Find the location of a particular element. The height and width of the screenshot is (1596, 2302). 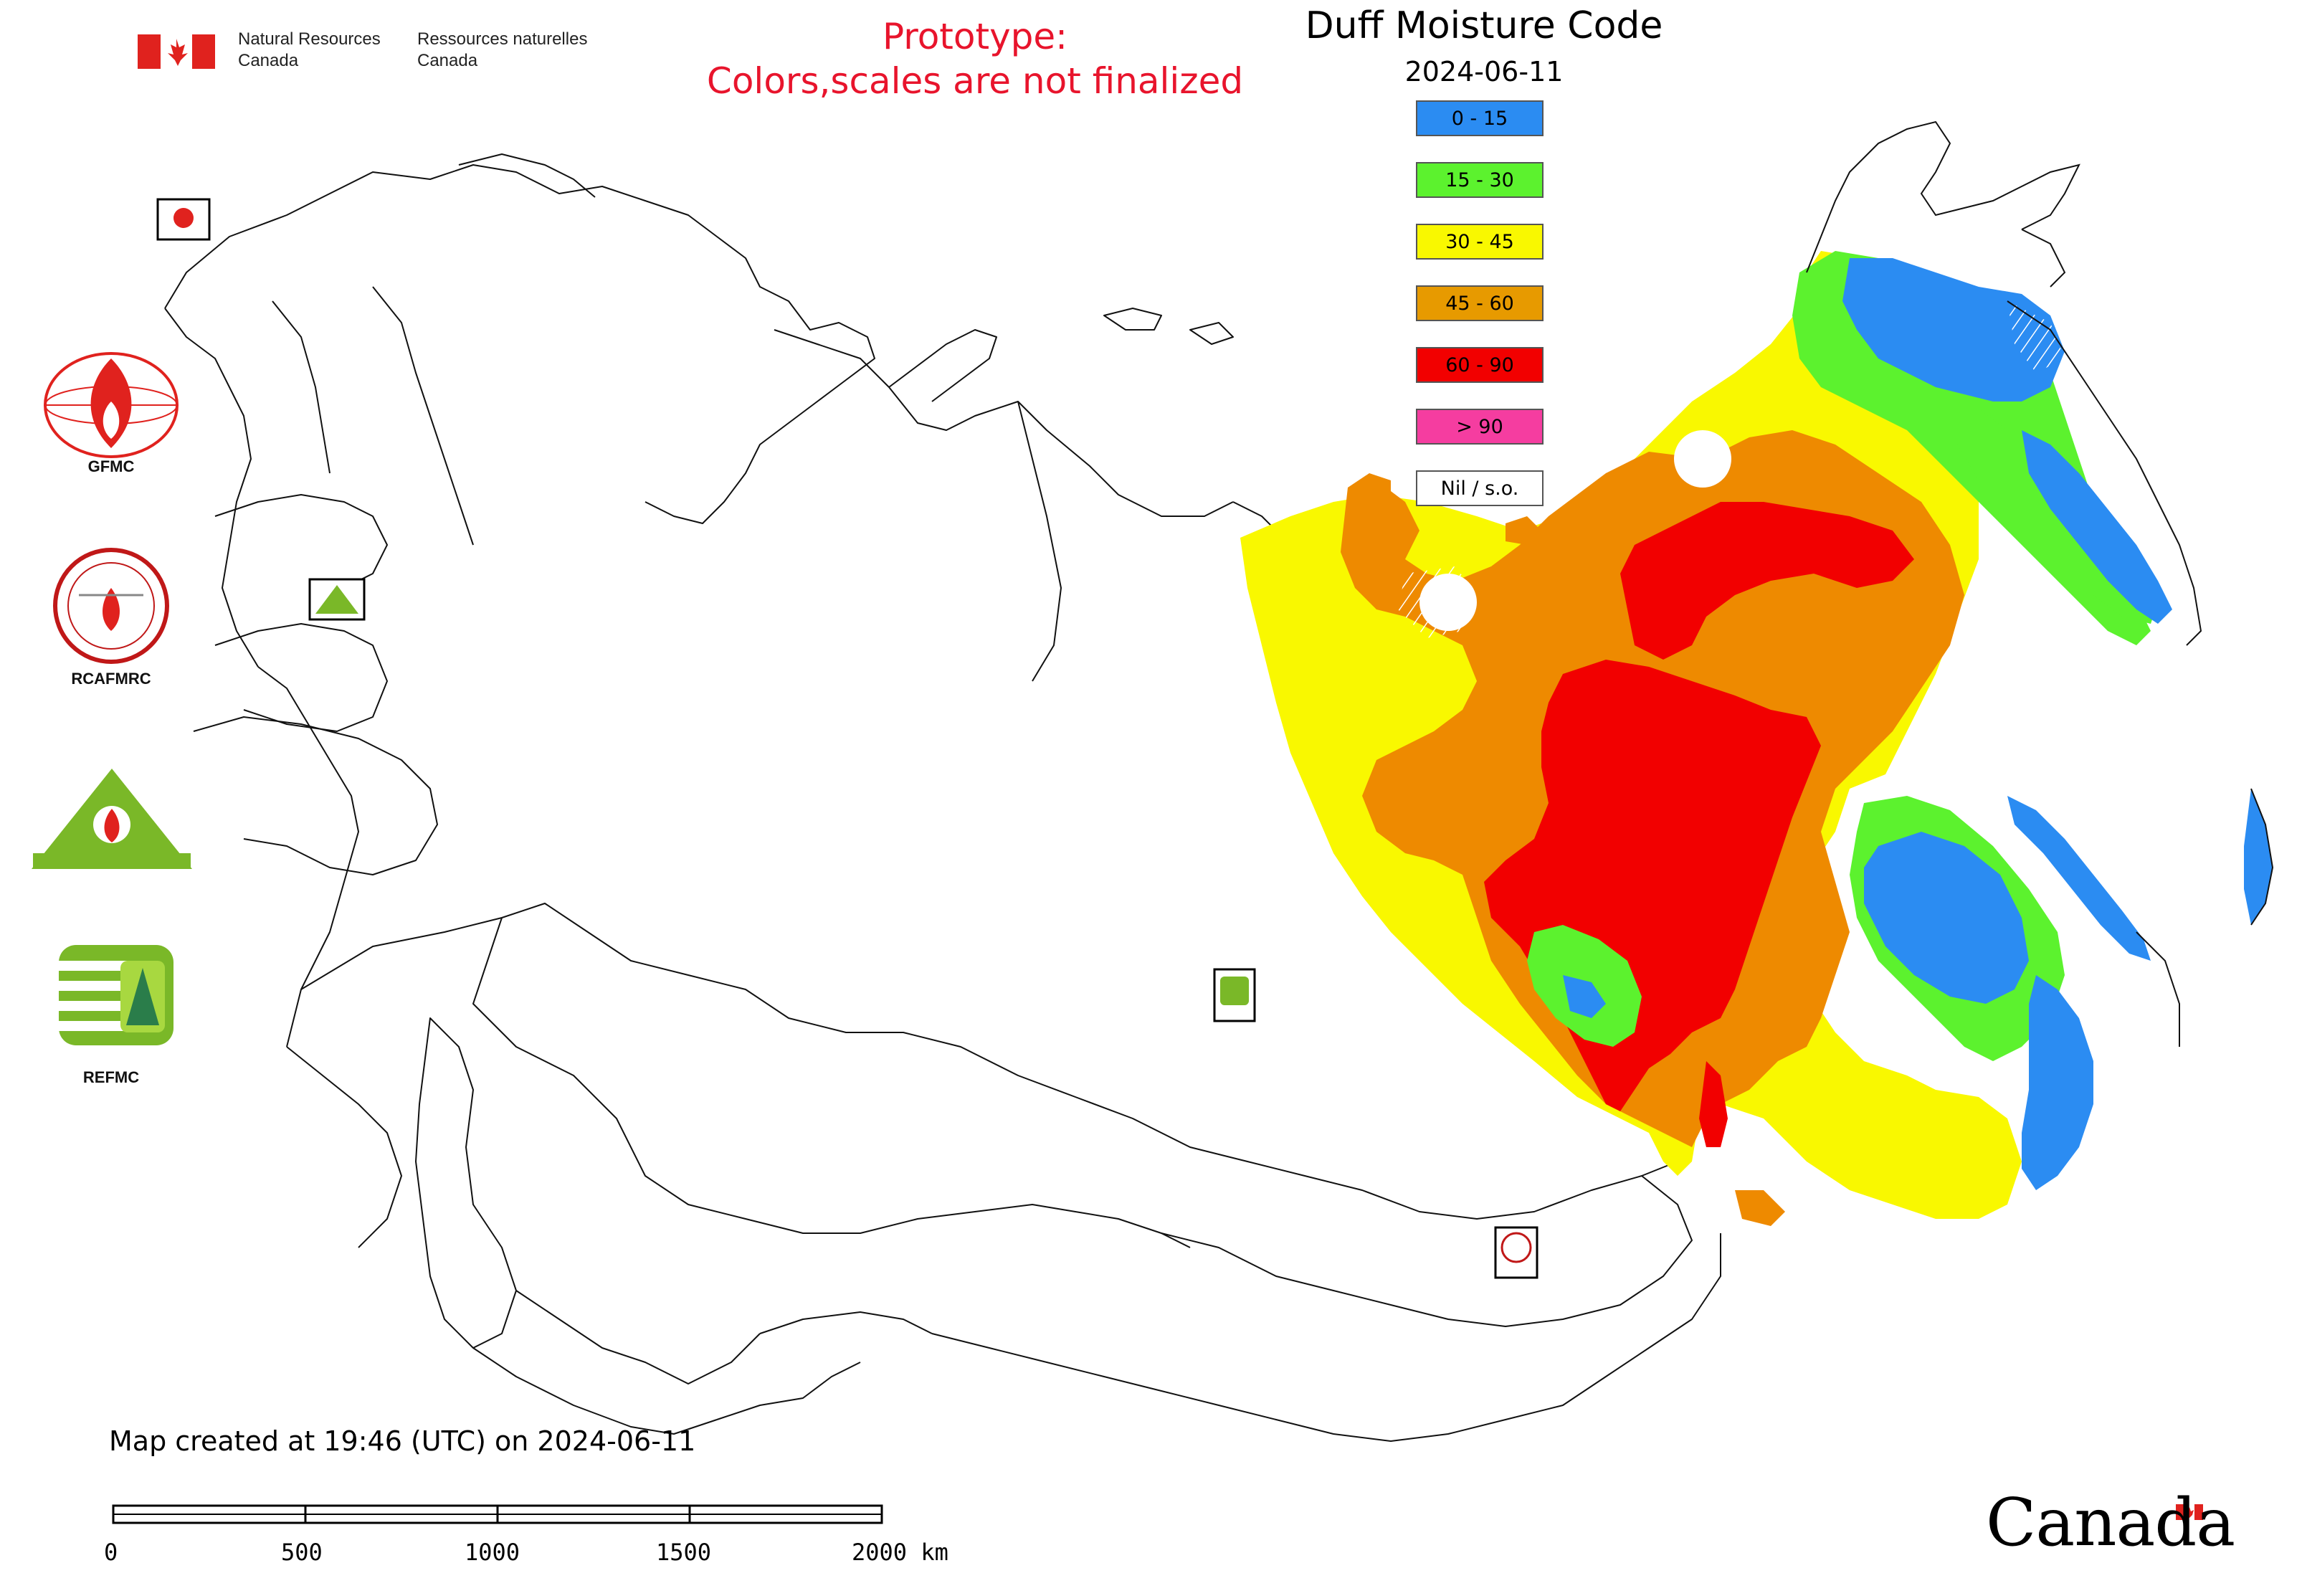

dmc-zone-0-15-kurils is located at coordinates (2258, 857).